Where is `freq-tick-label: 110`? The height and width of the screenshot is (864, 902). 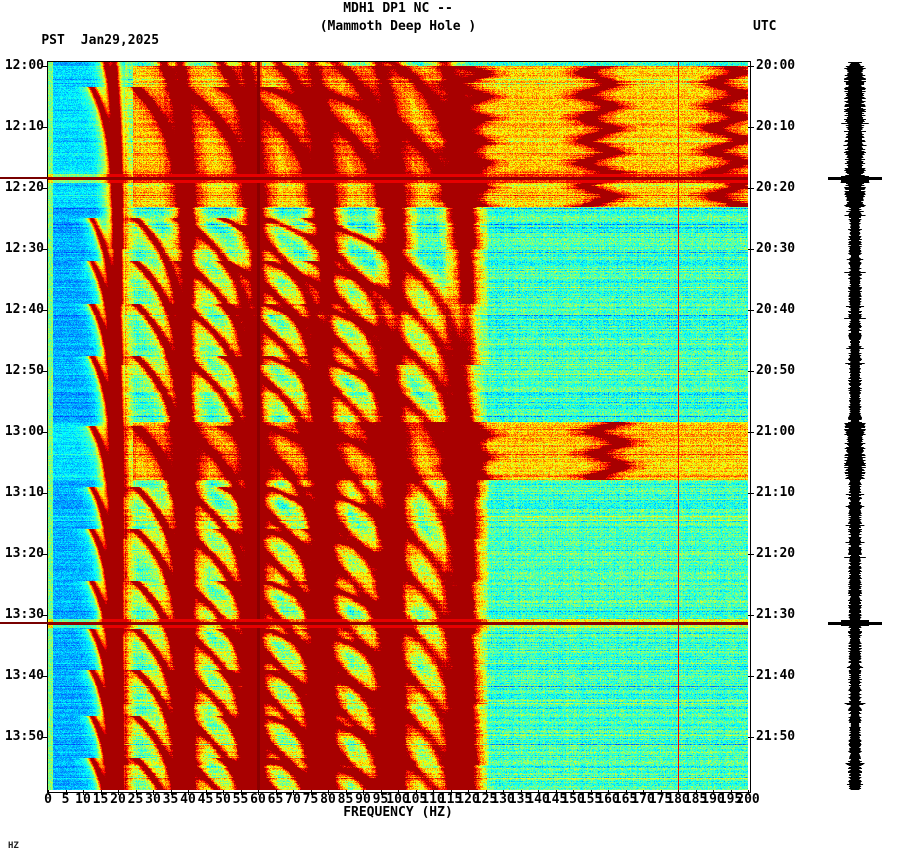 freq-tick-label: 110 is located at coordinates (433, 799).